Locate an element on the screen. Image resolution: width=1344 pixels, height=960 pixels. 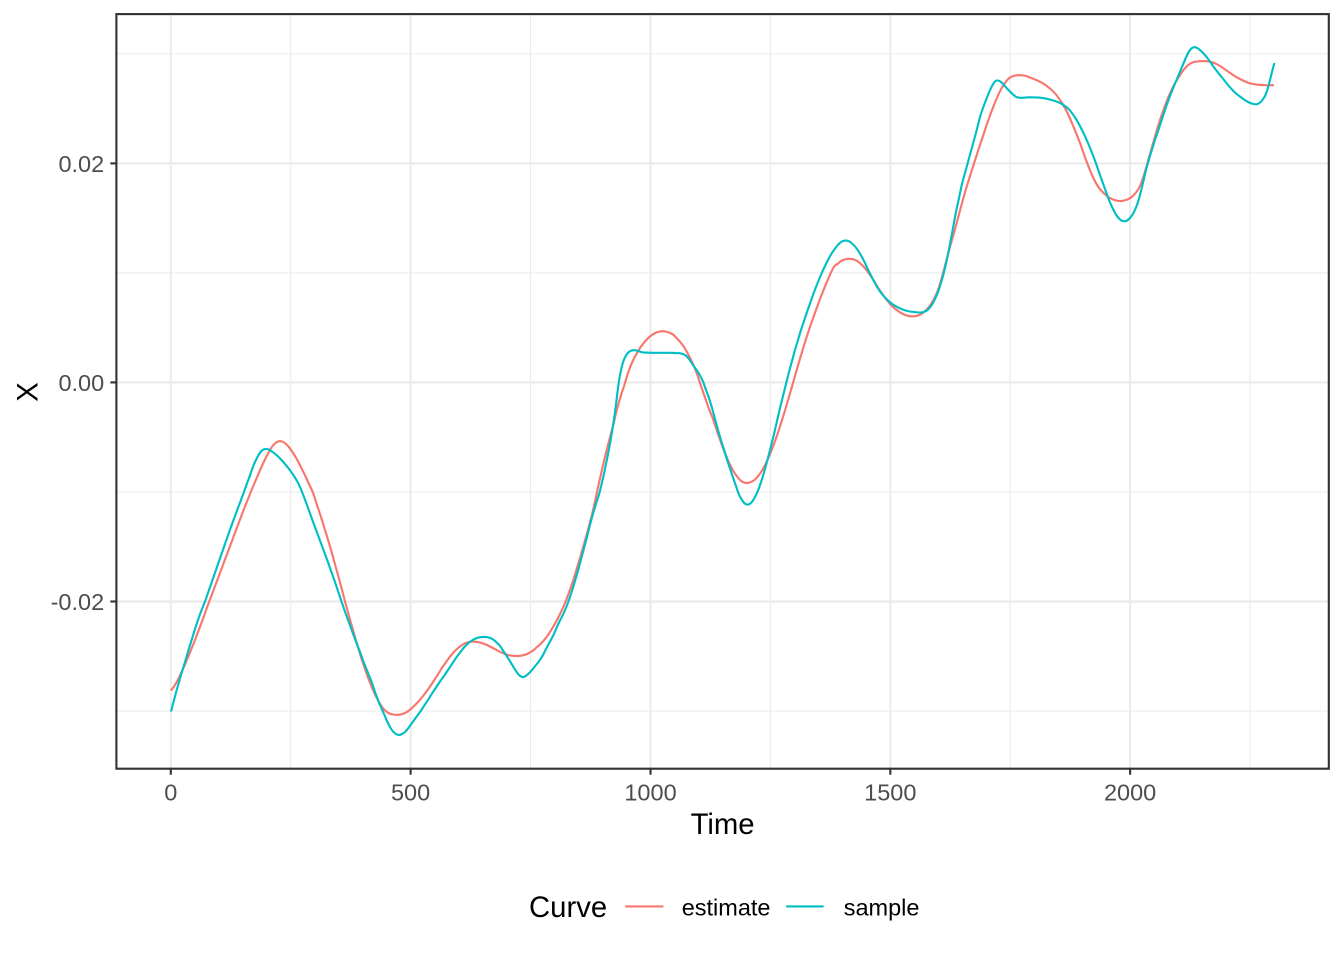
svg-text: 0.02 is located at coordinates (81, 164).